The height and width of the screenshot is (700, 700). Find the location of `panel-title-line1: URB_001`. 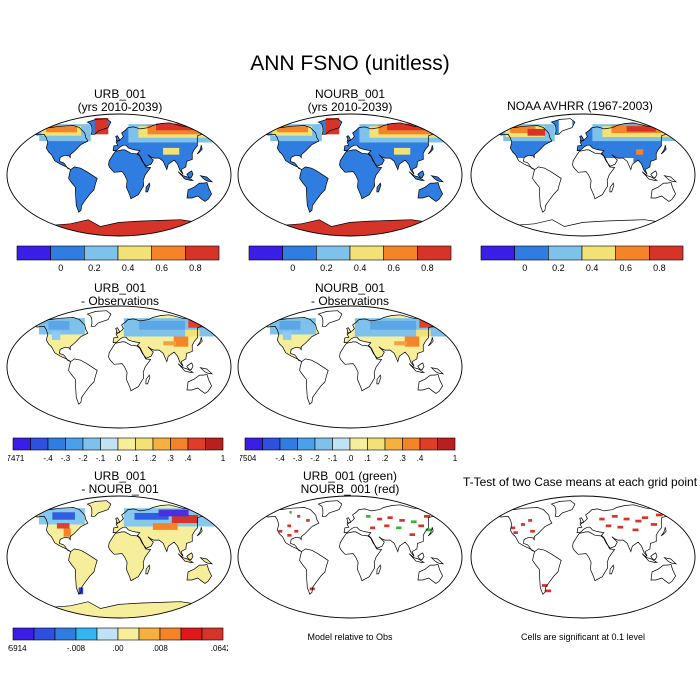

panel-title-line1: URB_001 is located at coordinates (120, 476).